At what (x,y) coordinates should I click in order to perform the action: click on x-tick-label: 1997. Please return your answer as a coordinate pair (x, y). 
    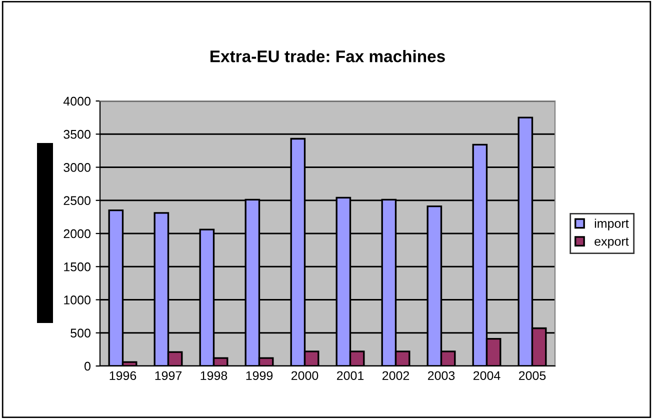
    Looking at the image, I should click on (168, 375).